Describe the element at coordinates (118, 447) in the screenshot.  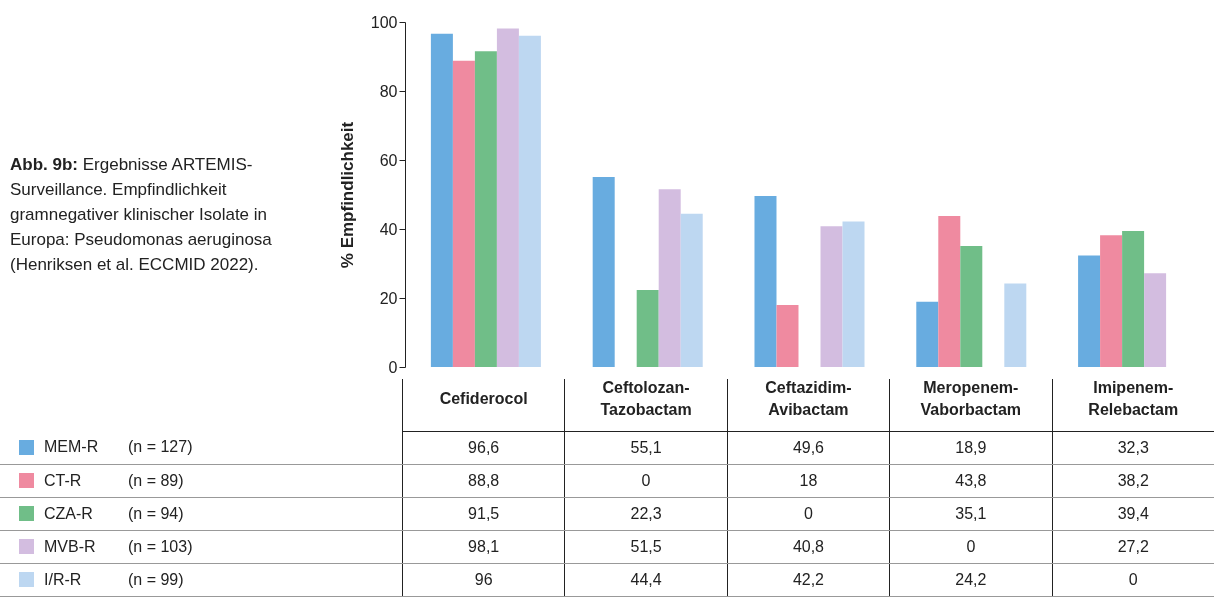
I see `legend-label: MEM-R (n = 127)` at that location.